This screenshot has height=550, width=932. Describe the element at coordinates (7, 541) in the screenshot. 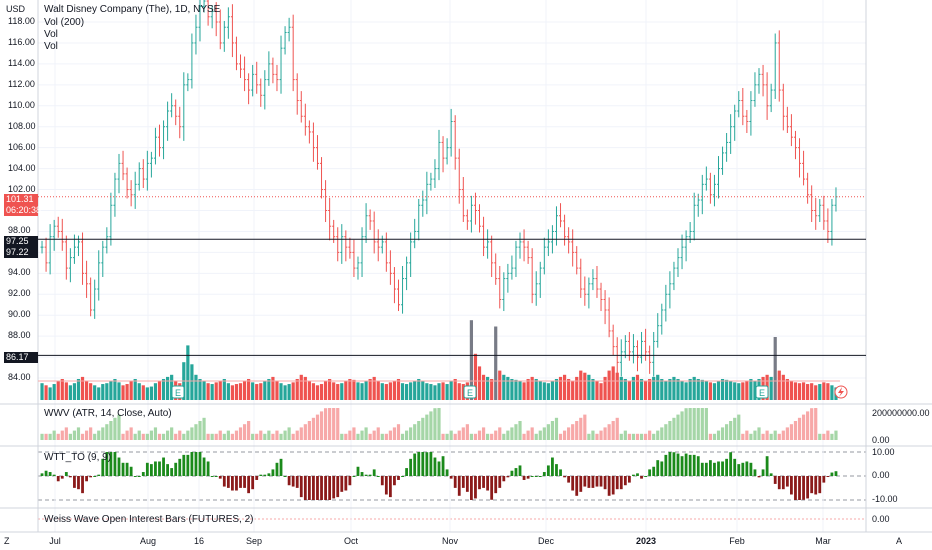

I see `auto-scale-z: Z` at that location.